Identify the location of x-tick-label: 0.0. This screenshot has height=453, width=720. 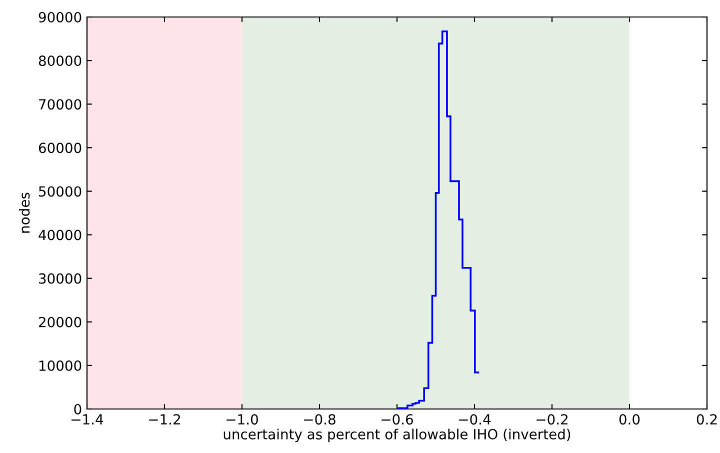
(629, 419).